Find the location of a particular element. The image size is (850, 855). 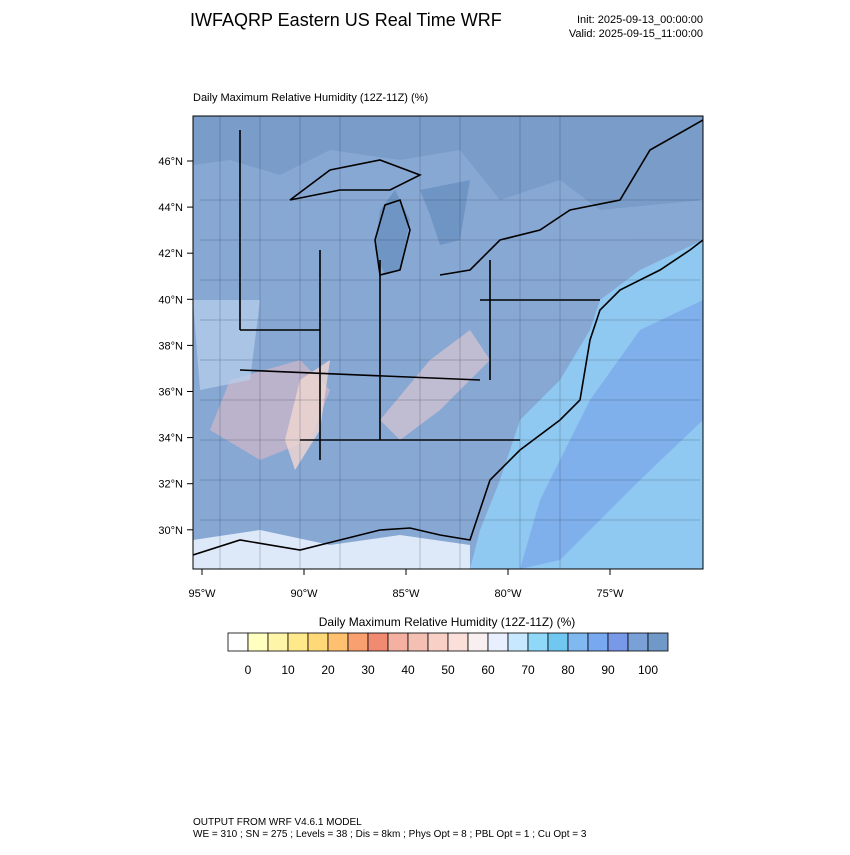

lat-label: 38°N is located at coordinates (170, 346).